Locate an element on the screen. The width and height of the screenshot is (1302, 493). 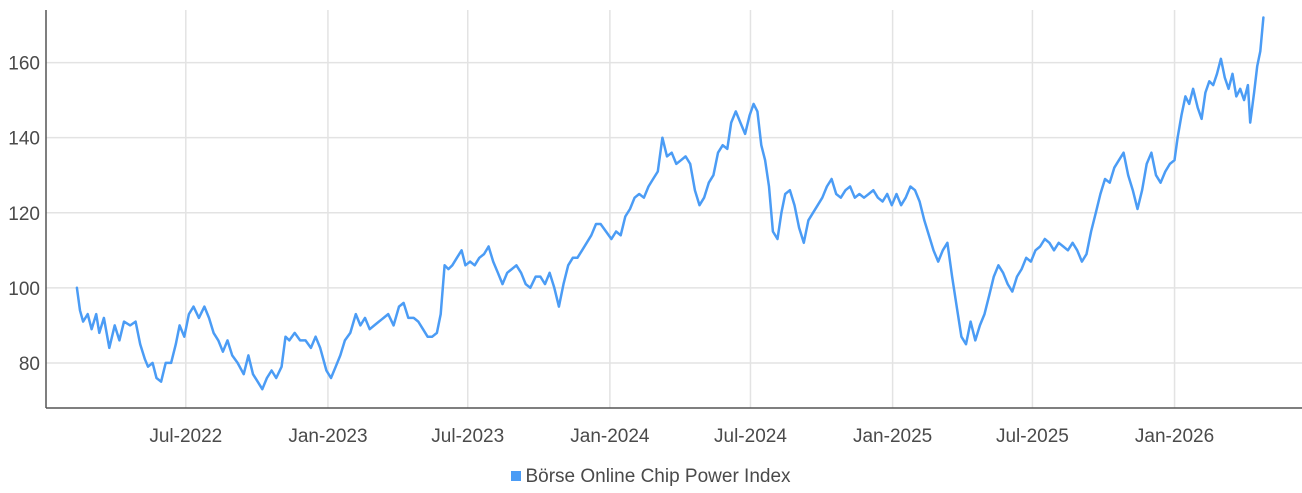
legend-swatch is located at coordinates (516, 476).